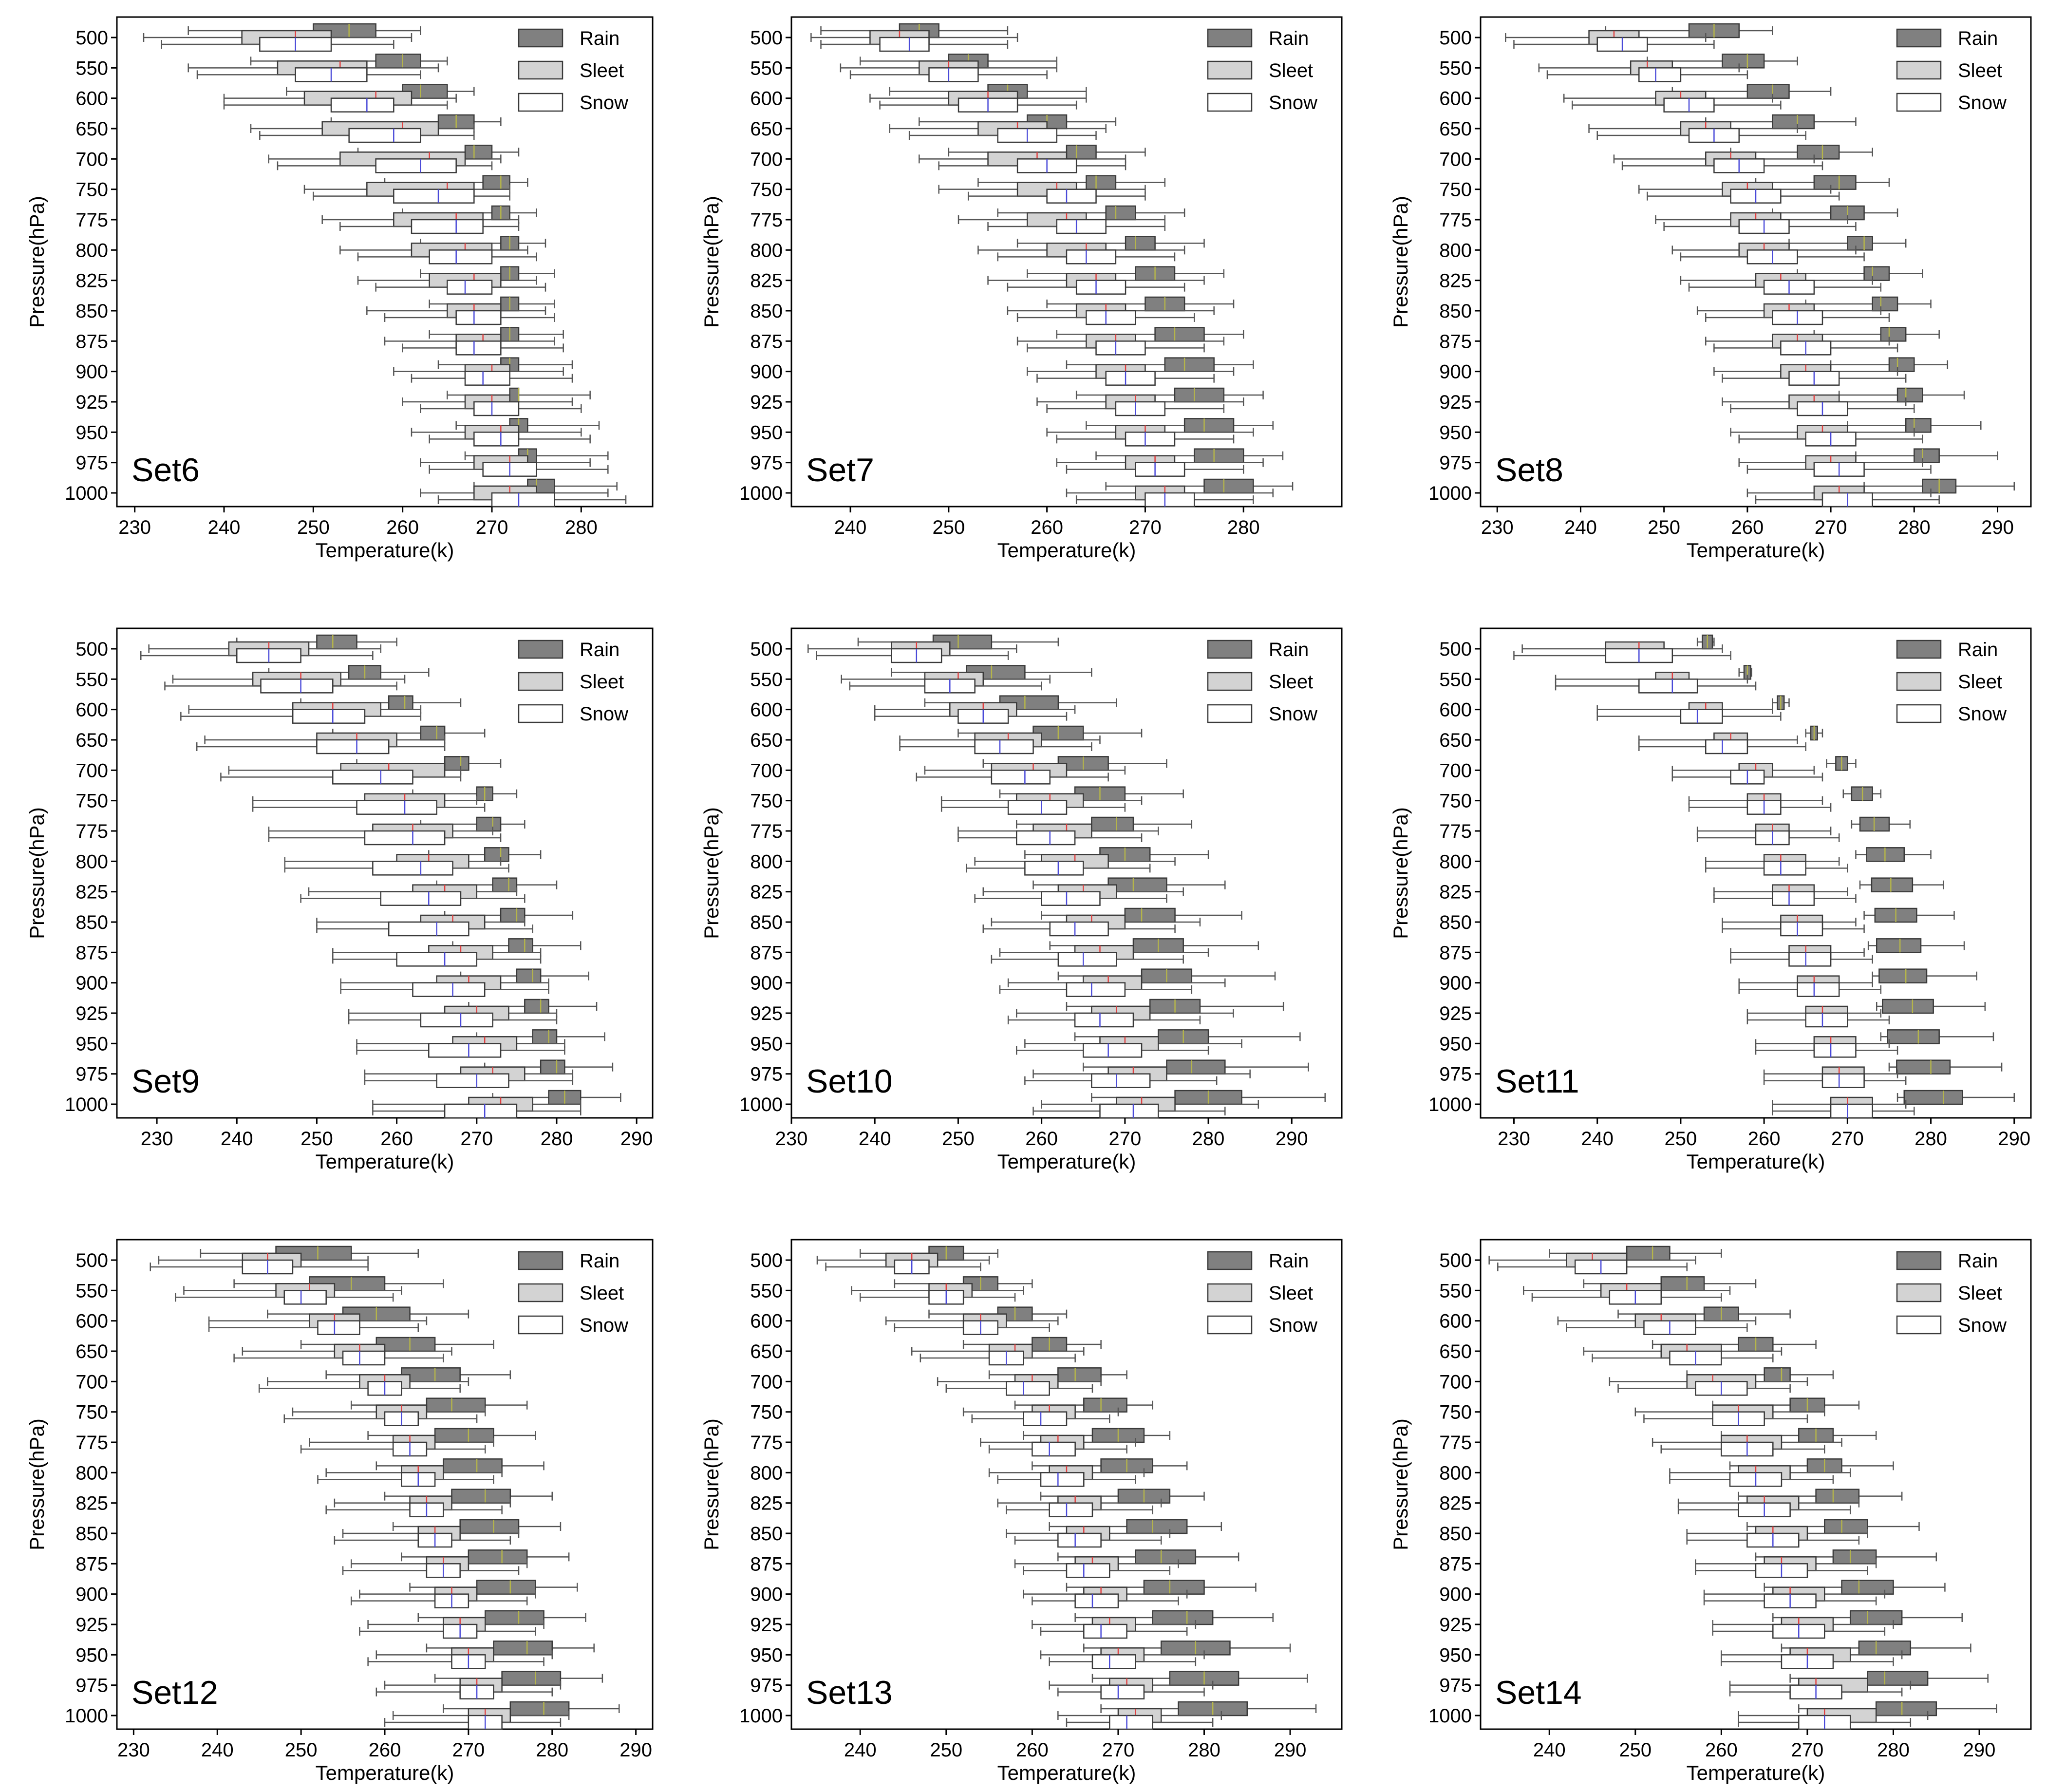 This screenshot has height=1792, width=2046. I want to click on x-tick-label: 260, so click(402, 527).